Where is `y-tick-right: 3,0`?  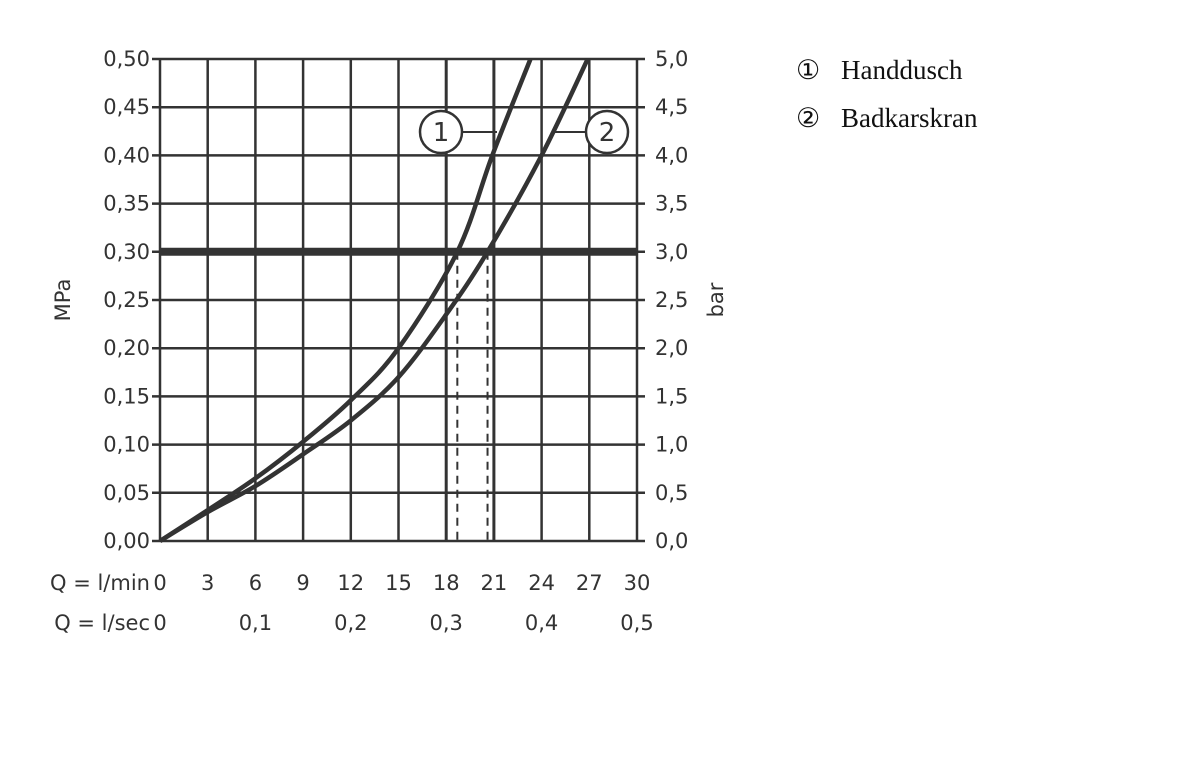
y-tick-right: 3,0 is located at coordinates (671, 252).